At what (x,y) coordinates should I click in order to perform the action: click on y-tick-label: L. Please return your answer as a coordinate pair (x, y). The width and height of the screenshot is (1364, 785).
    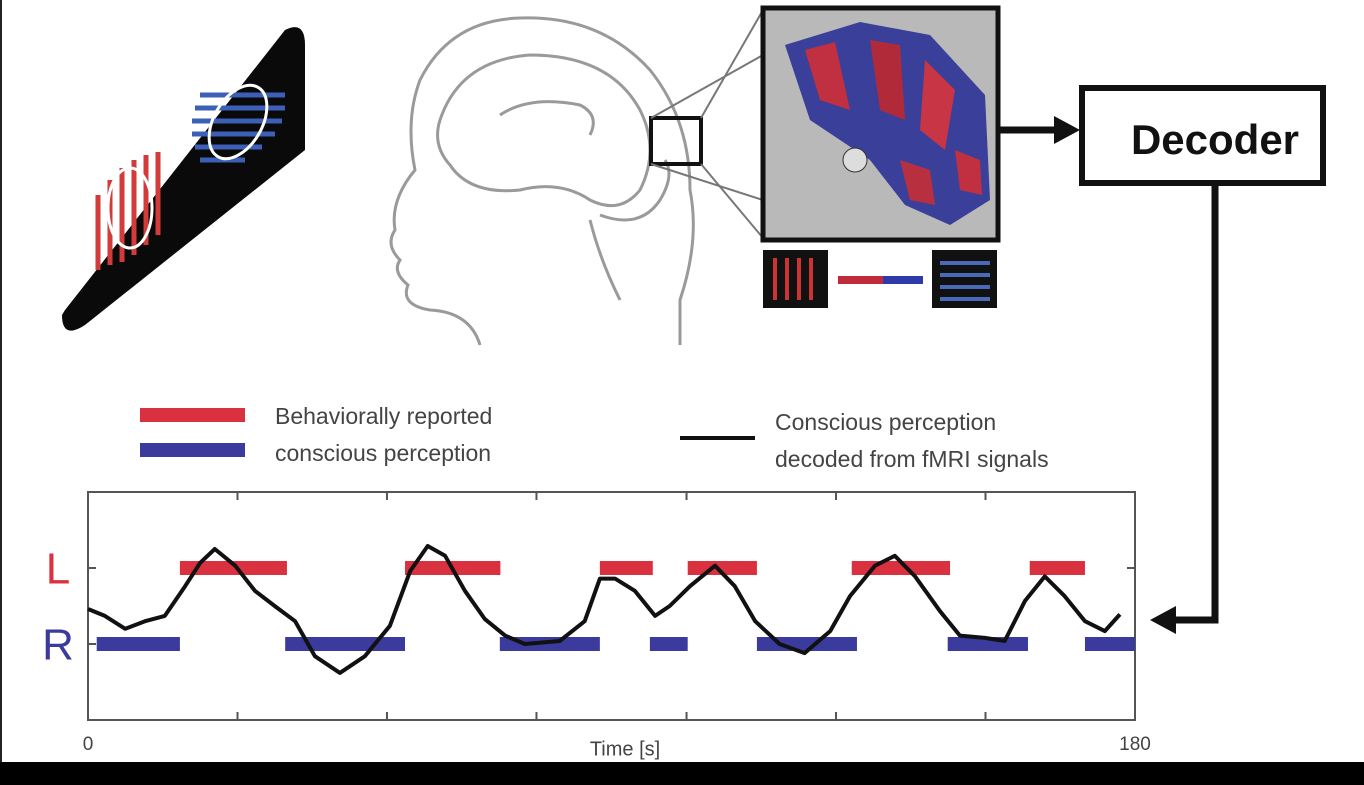
    Looking at the image, I should click on (58, 569).